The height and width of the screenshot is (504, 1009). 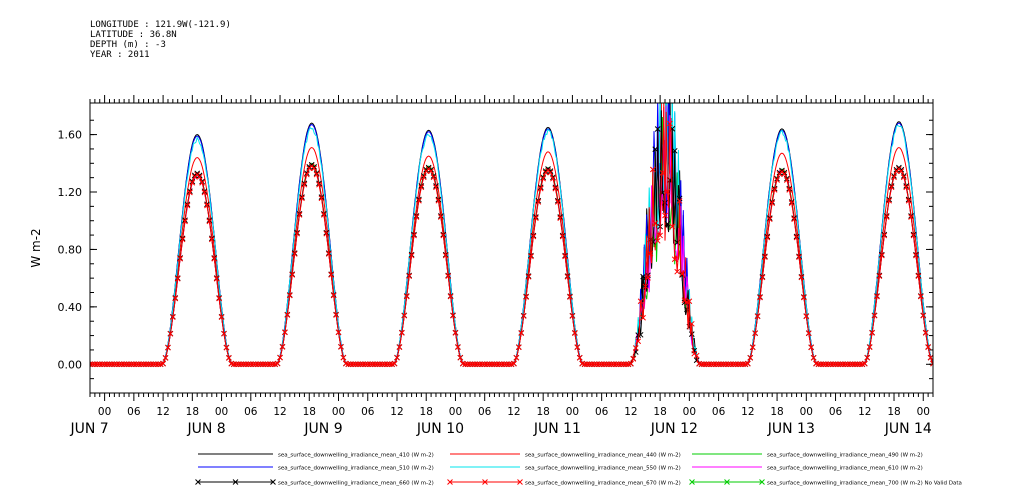 I want to click on y-axis-label: W m-2, so click(x=36, y=247).